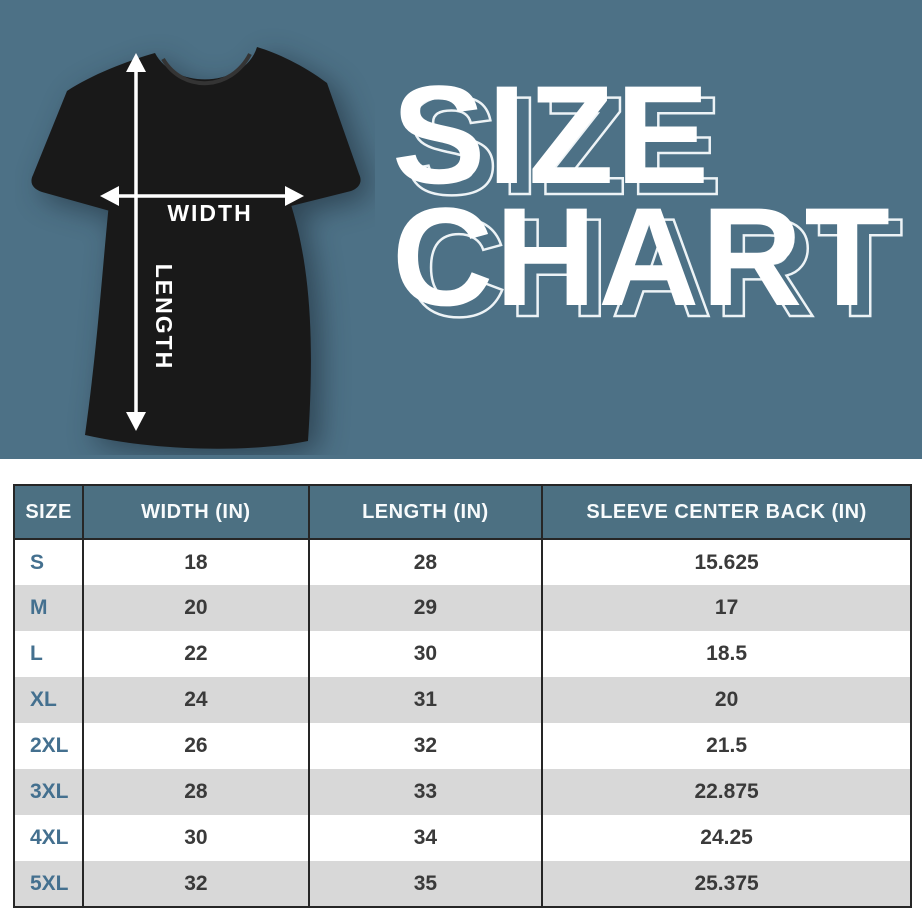 The height and width of the screenshot is (923, 922). Describe the element at coordinates (726, 654) in the screenshot. I see `sleeve-cell: 18.5` at that location.